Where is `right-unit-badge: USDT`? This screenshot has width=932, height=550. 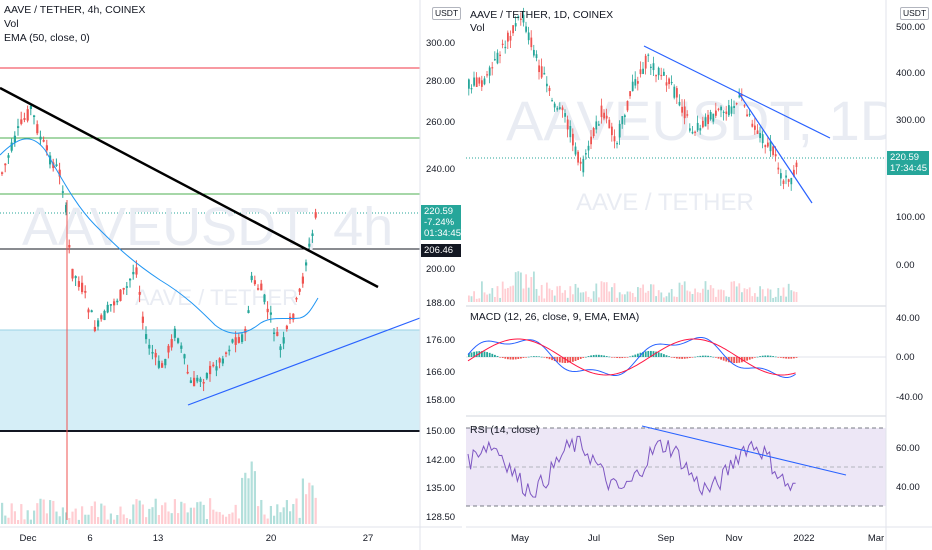
right-unit-badge: USDT is located at coordinates (915, 13).